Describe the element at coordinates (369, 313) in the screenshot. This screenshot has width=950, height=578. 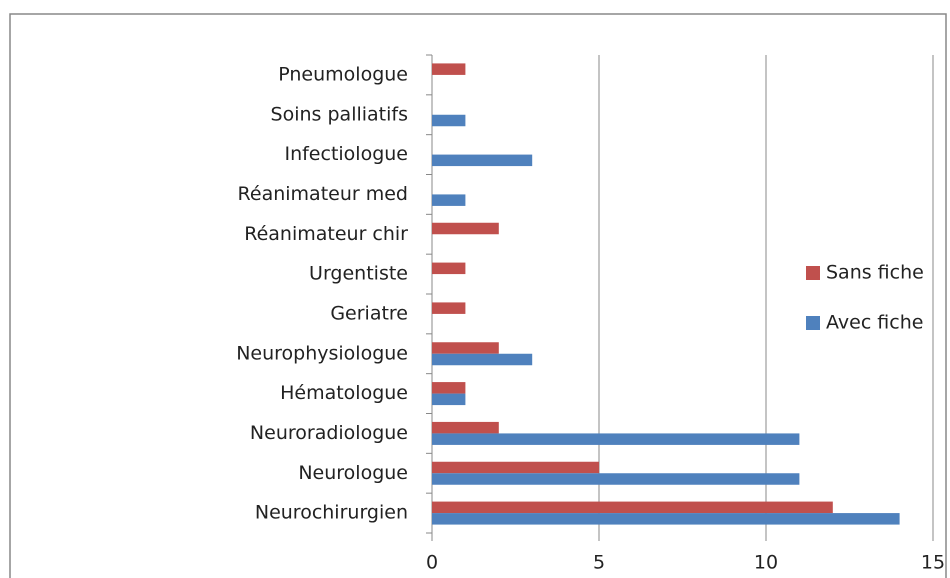
I see `y-tick-label: Geriatre` at that location.